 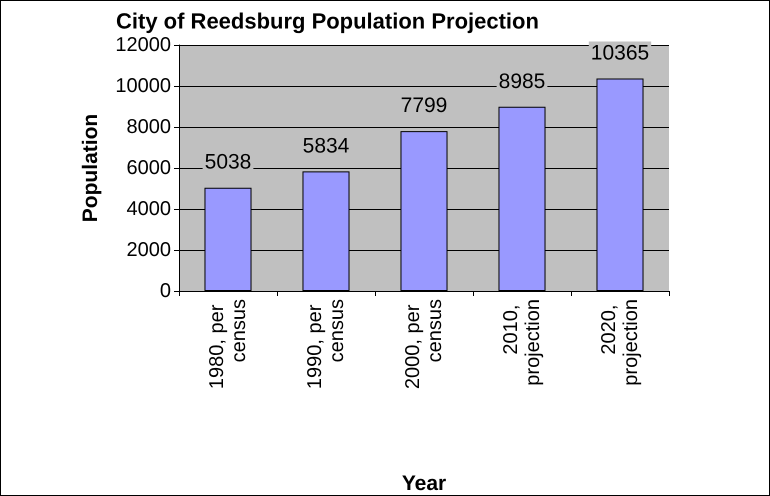 What do you see at coordinates (522, 81) in the screenshot?
I see `data-label: 8985` at bounding box center [522, 81].